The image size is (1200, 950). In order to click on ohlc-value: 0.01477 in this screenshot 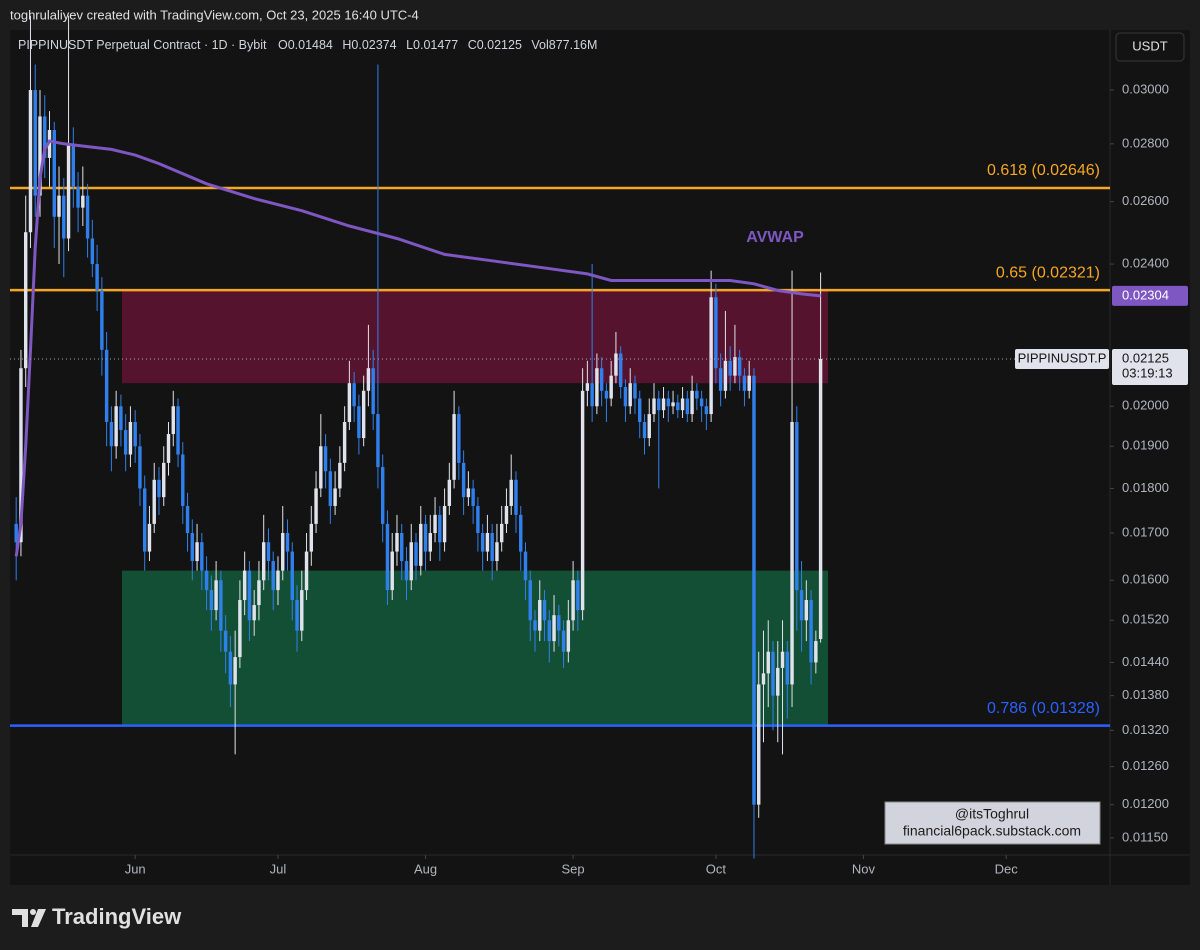, I will do `click(435, 45)`.